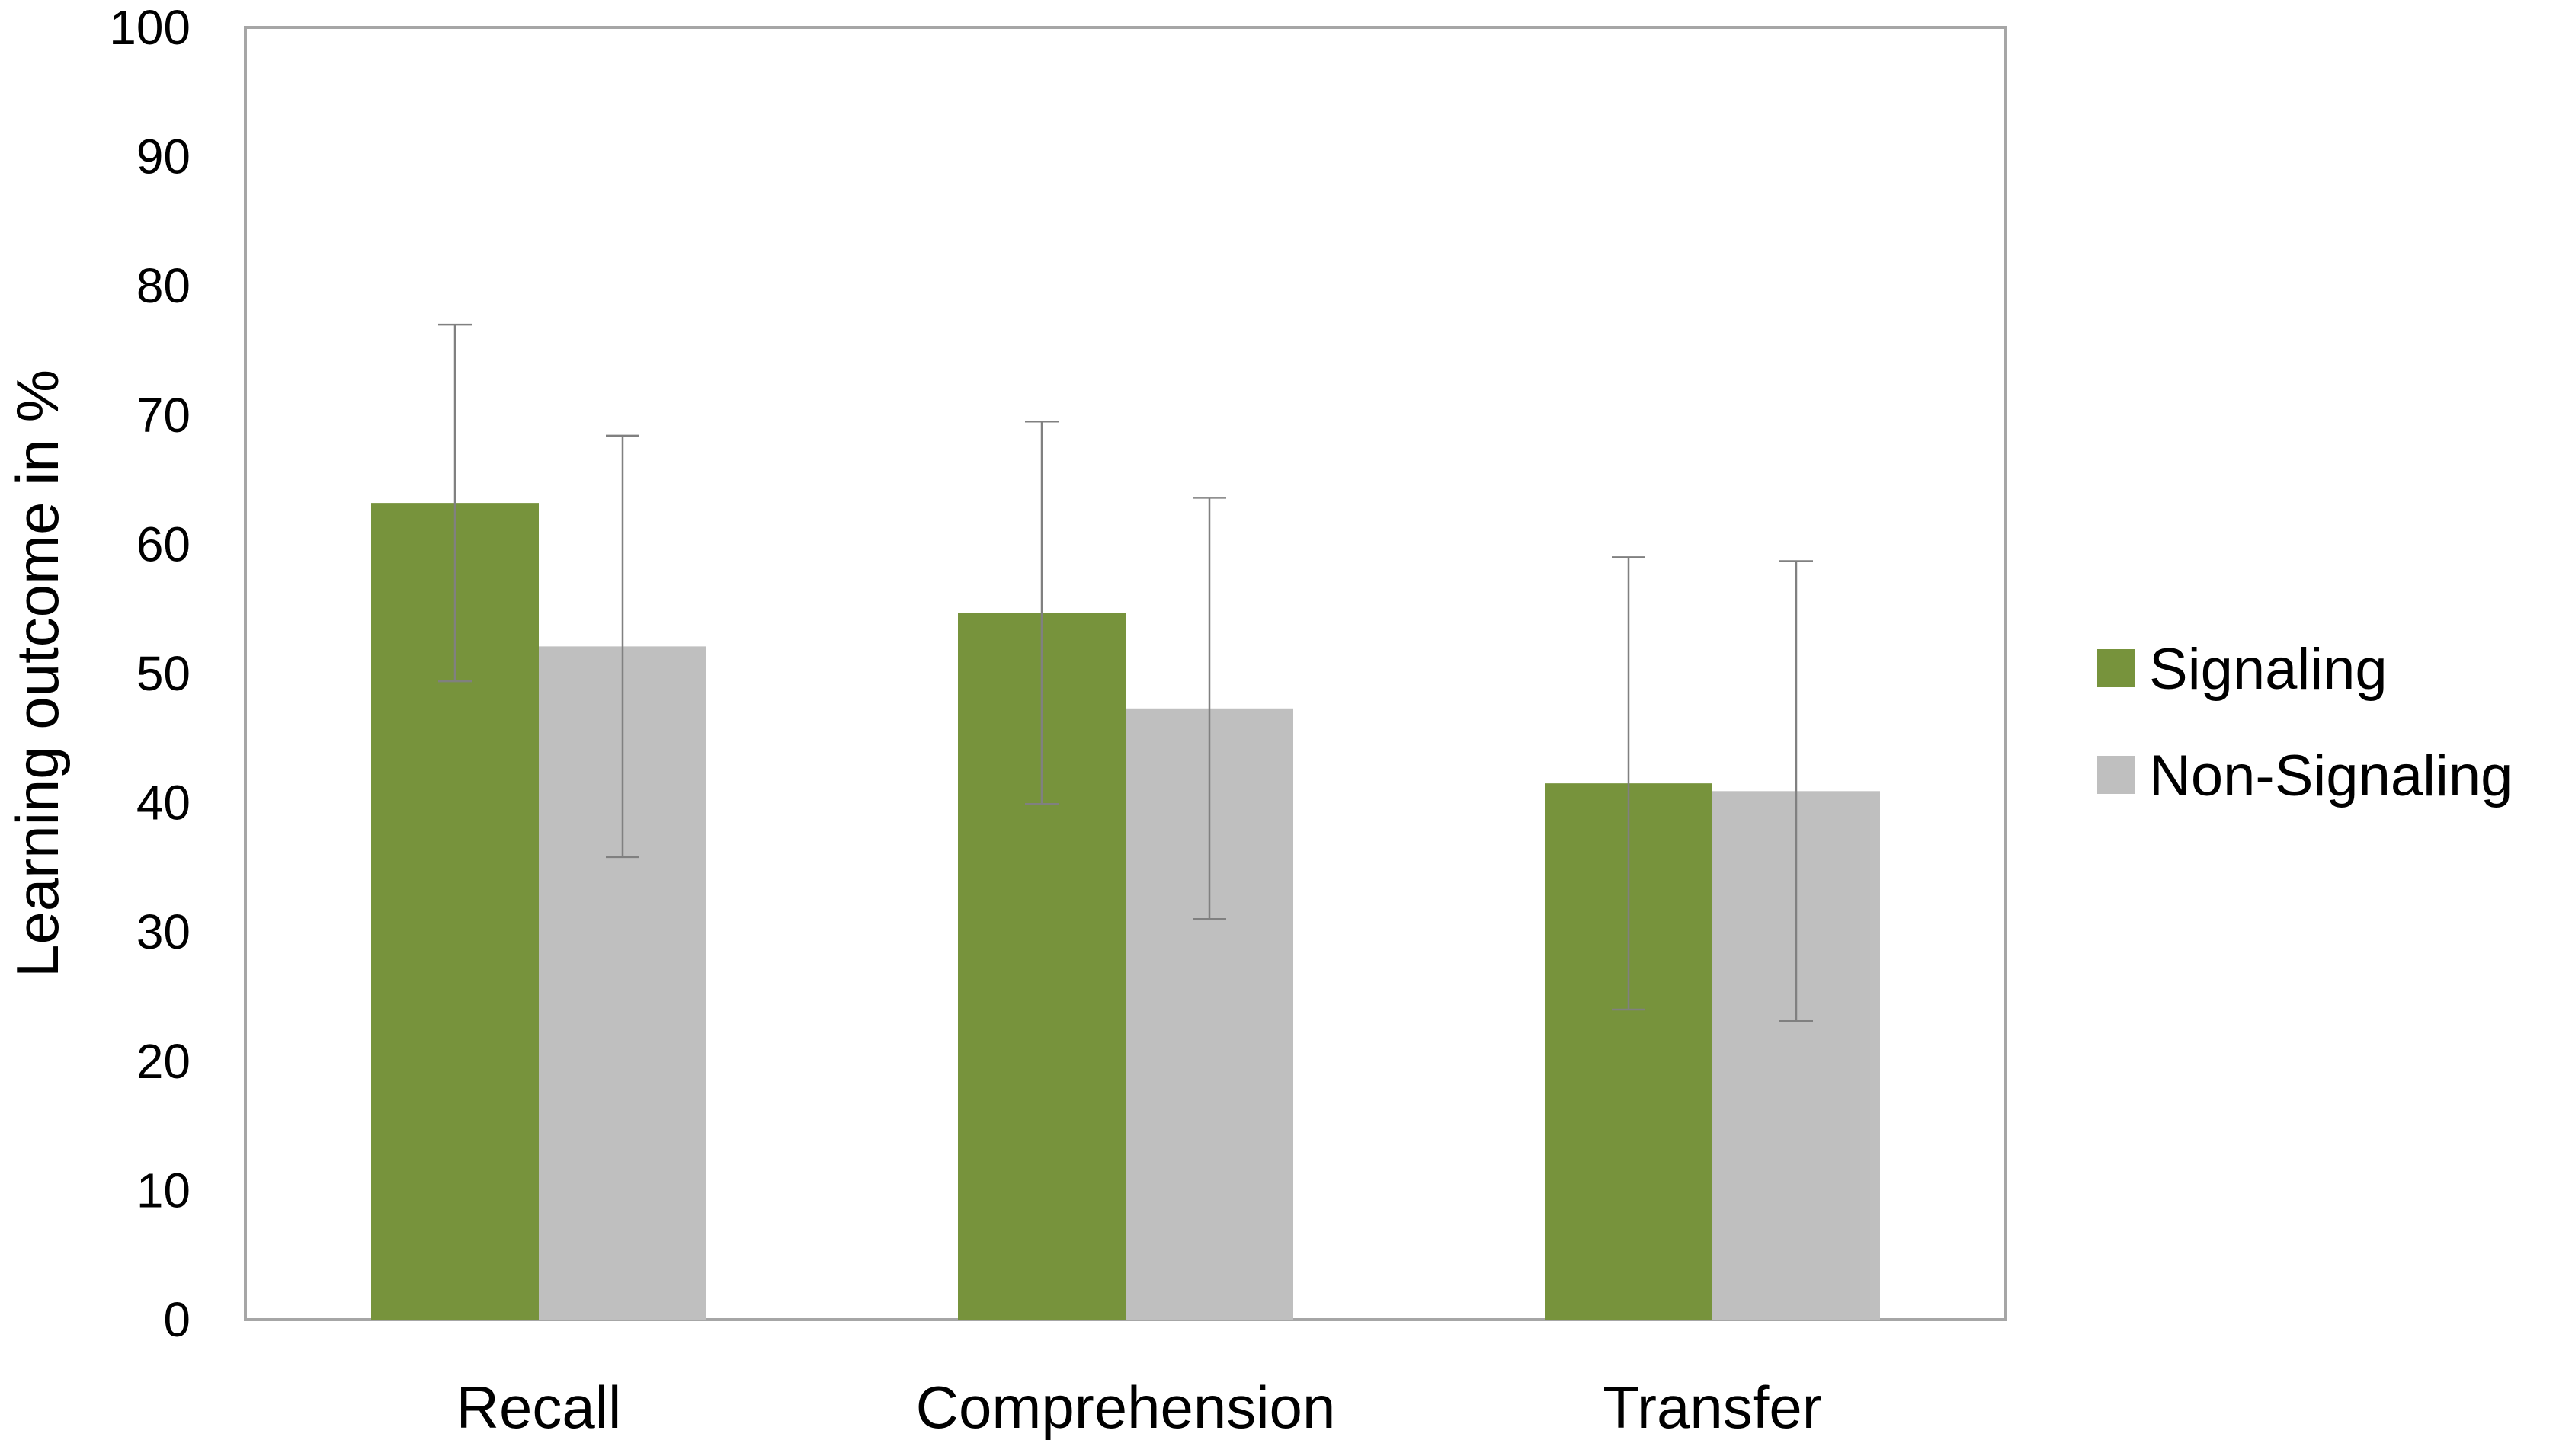 The width and height of the screenshot is (2556, 1456). I want to click on y-tick-label: 90, so click(163, 157).